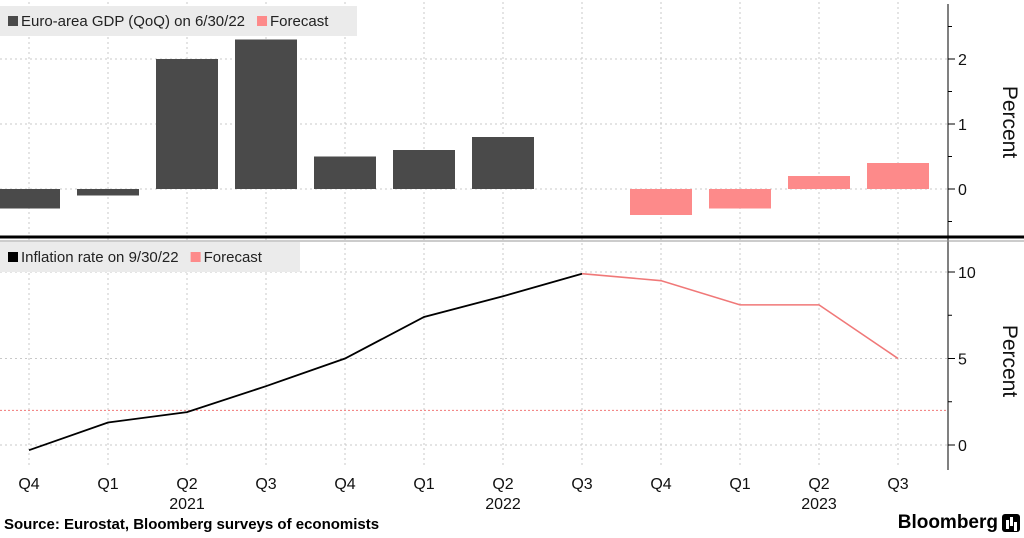 Image resolution: width=1024 pixels, height=538 pixels. Describe the element at coordinates (503, 504) in the screenshot. I see `x-year-label: 2022` at that location.